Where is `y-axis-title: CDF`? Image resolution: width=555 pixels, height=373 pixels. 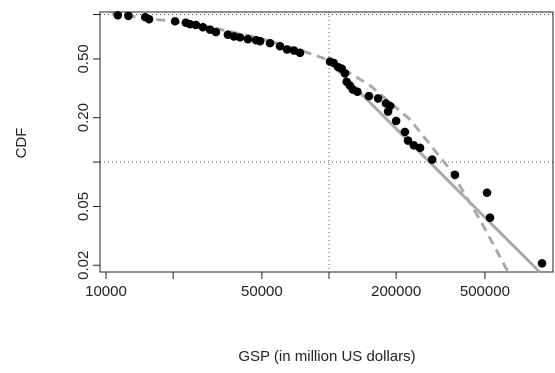
y-axis-title: CDF is located at coordinates (21, 143).